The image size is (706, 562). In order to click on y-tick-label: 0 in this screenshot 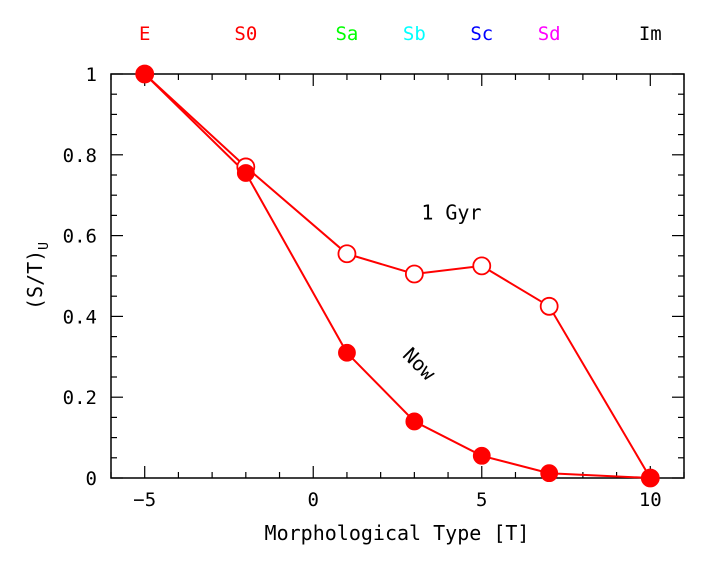, I will do `click(91, 479)`.